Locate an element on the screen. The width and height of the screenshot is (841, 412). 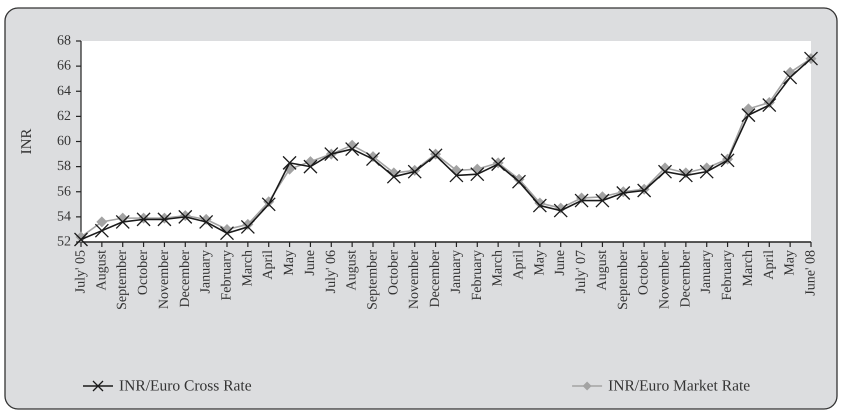
legend-label: INR/Euro Cross Rate is located at coordinates (185, 386).